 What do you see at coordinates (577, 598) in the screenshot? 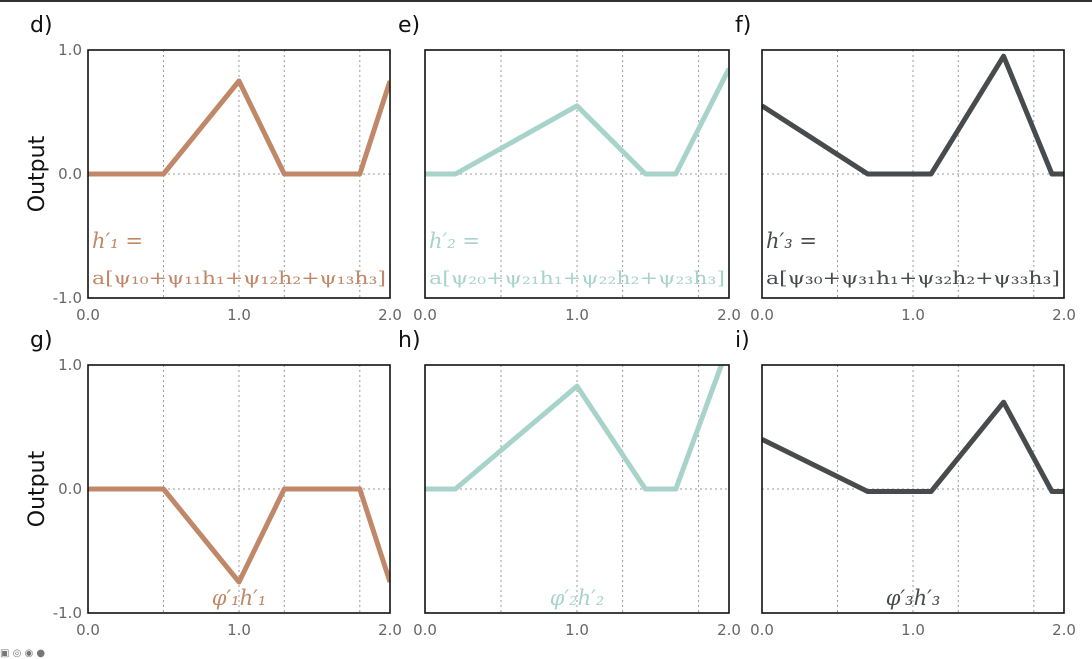
I see `annotation-line-1: φ′₂h′₂` at bounding box center [577, 598].